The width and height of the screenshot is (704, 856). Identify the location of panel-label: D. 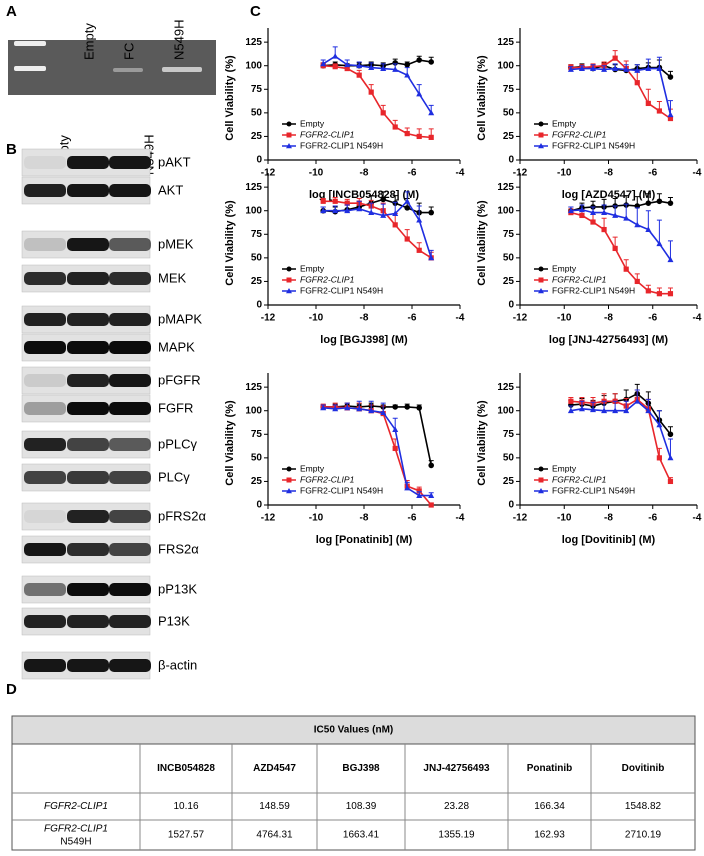
(11, 689).